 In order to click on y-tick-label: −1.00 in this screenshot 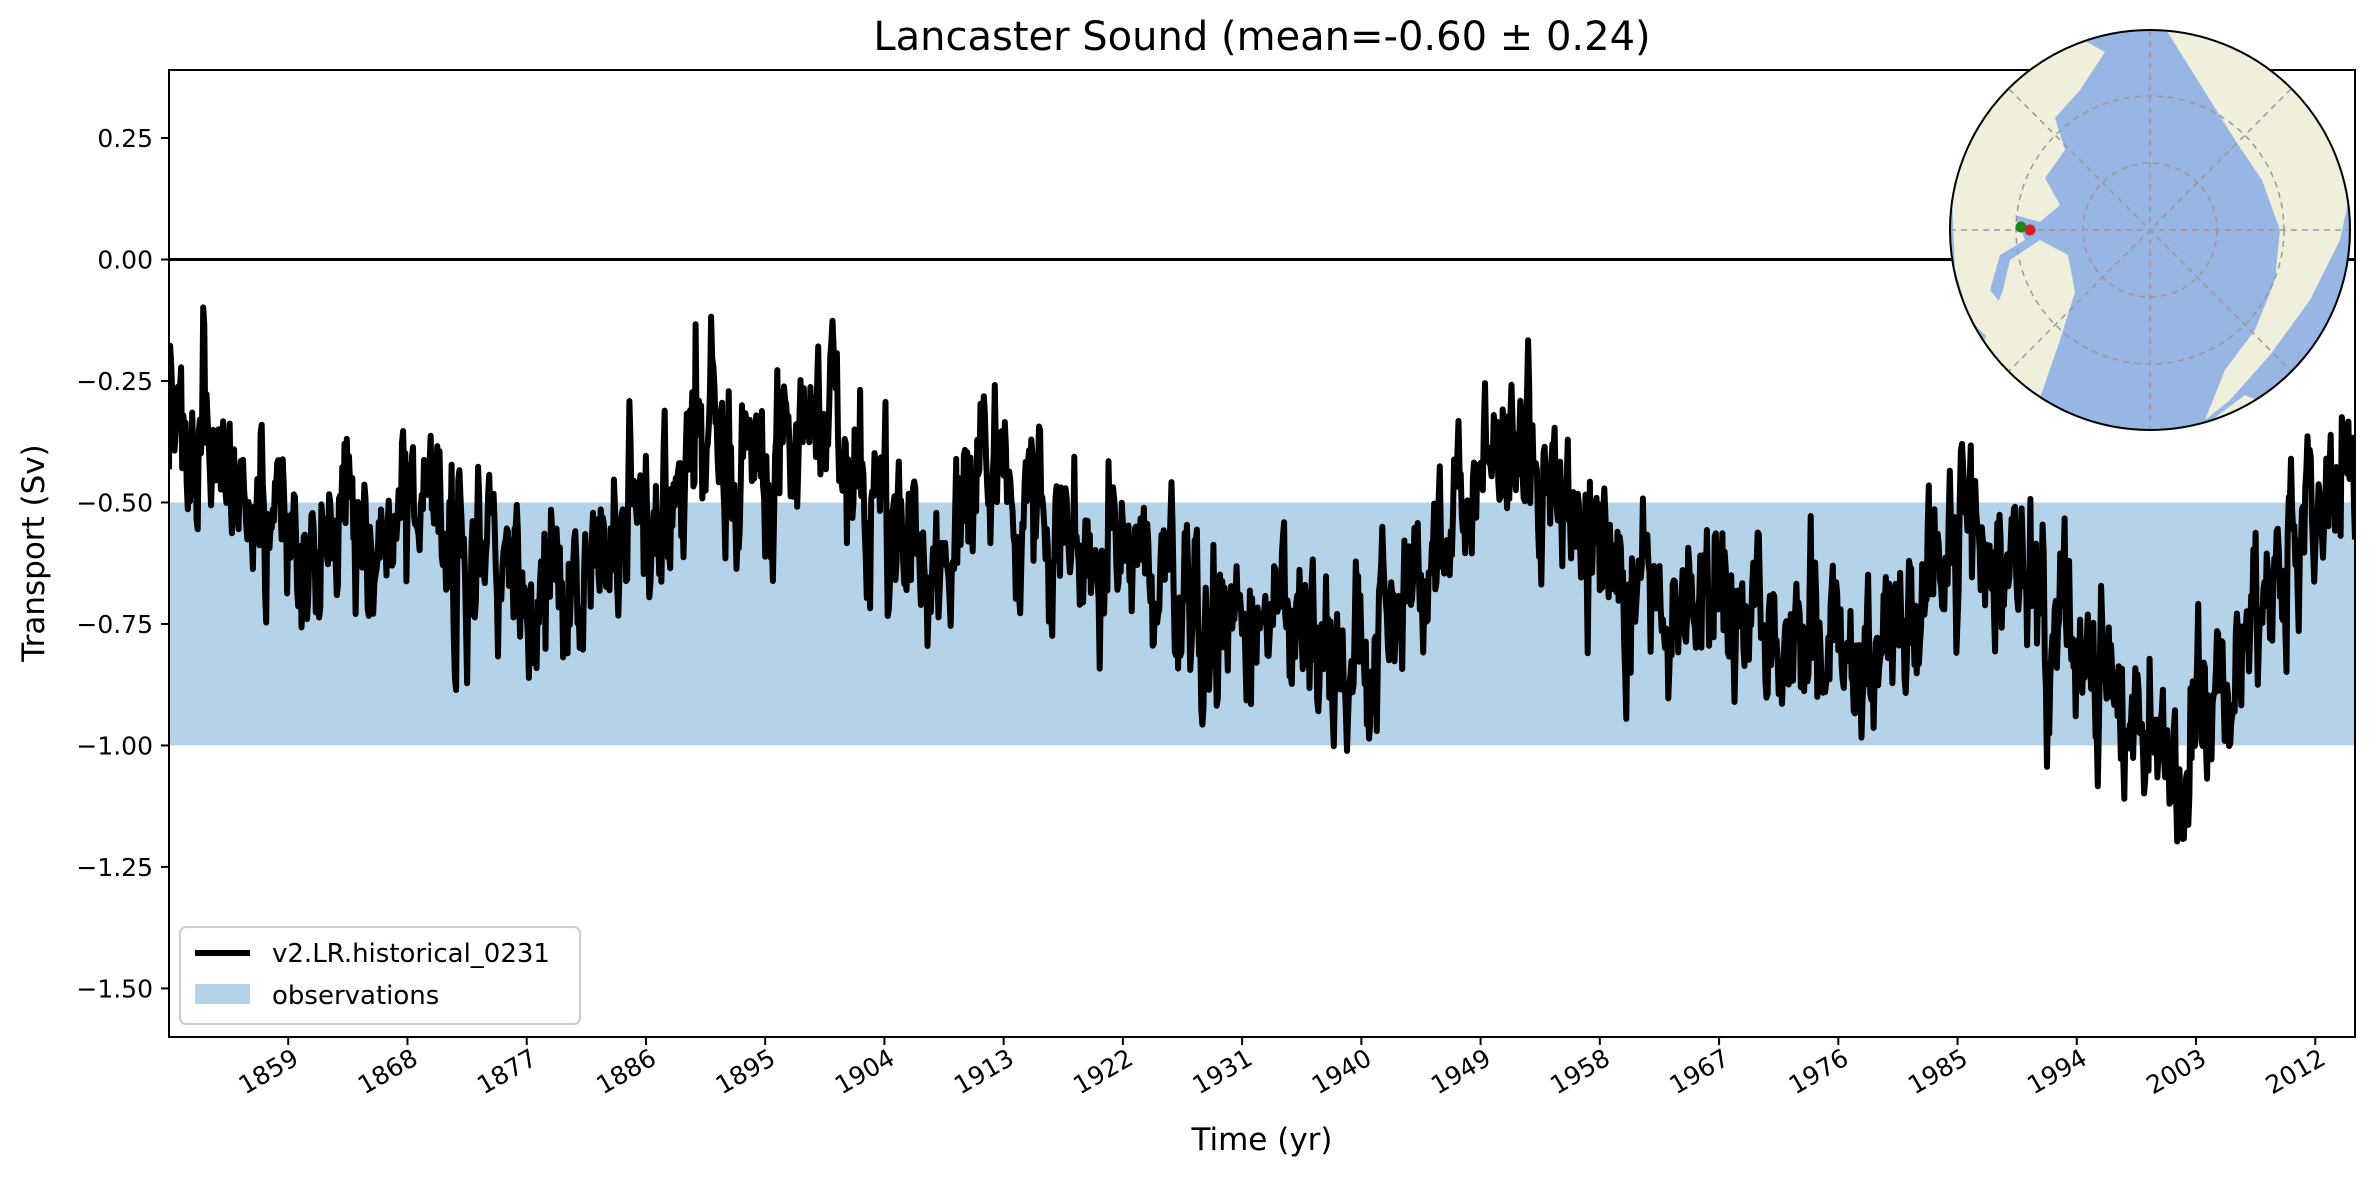, I will do `click(114, 745)`.